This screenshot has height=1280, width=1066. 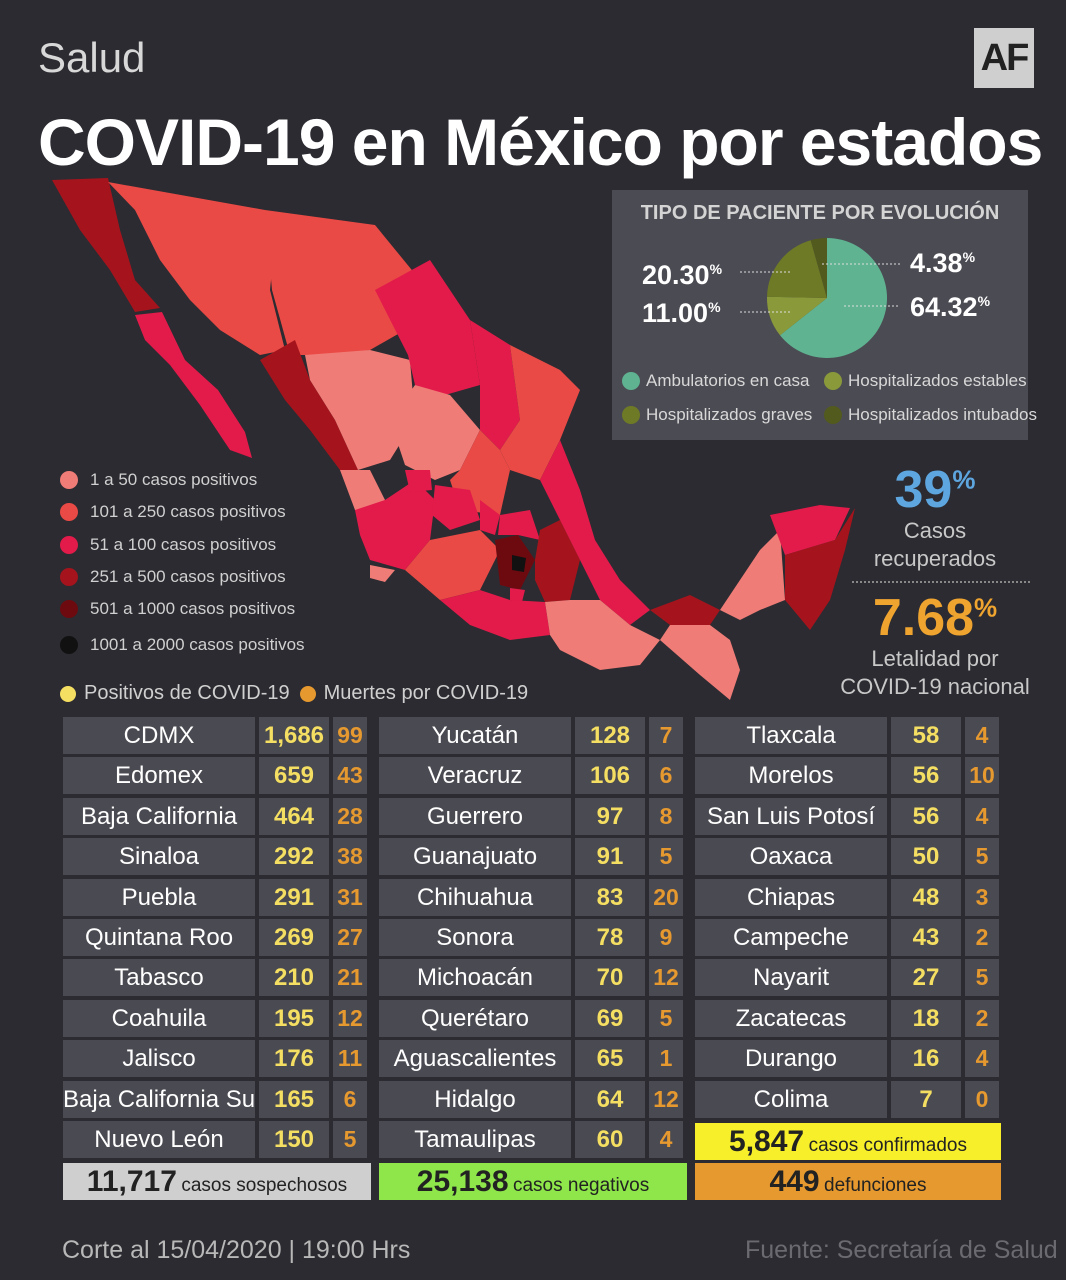 What do you see at coordinates (631, 415) in the screenshot?
I see `graves-dot-icon` at bounding box center [631, 415].